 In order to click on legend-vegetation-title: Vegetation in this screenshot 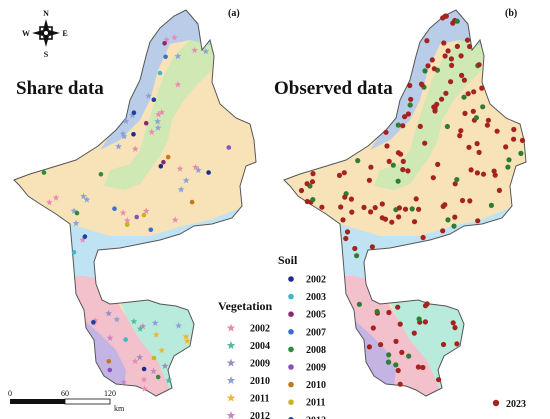, I will do `click(245, 306)`.